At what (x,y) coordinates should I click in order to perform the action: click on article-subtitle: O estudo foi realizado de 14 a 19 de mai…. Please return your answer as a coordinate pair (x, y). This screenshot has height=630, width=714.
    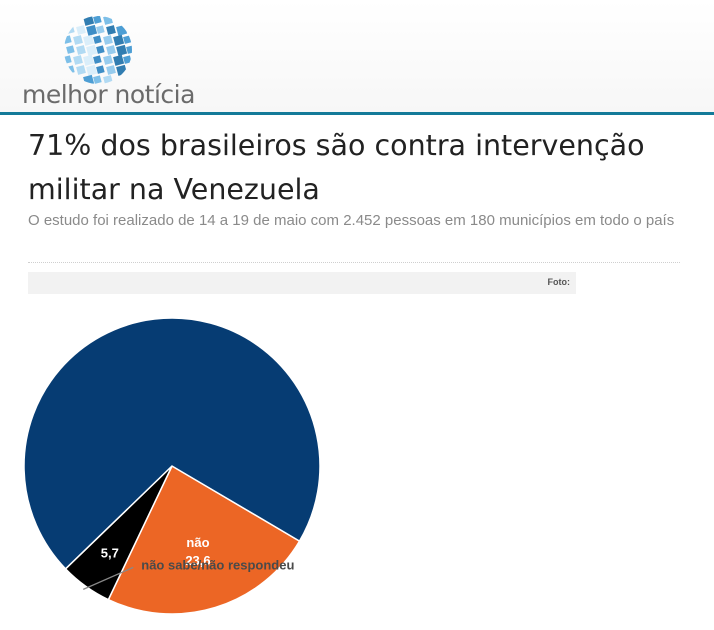
    Looking at the image, I should click on (351, 220).